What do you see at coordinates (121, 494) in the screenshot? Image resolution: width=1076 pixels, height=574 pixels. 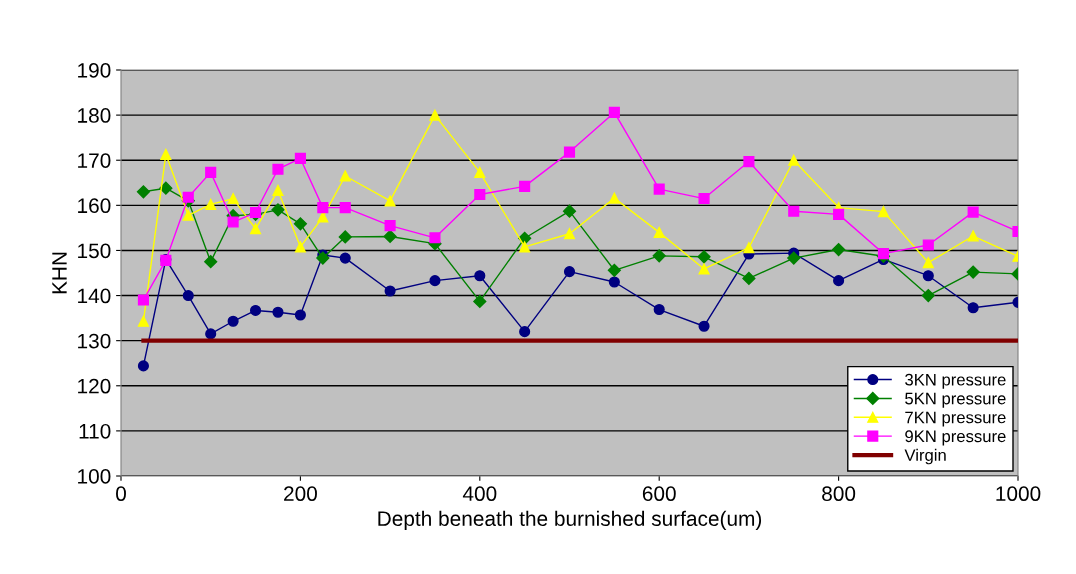 I see `x-tick-label: 0` at bounding box center [121, 494].